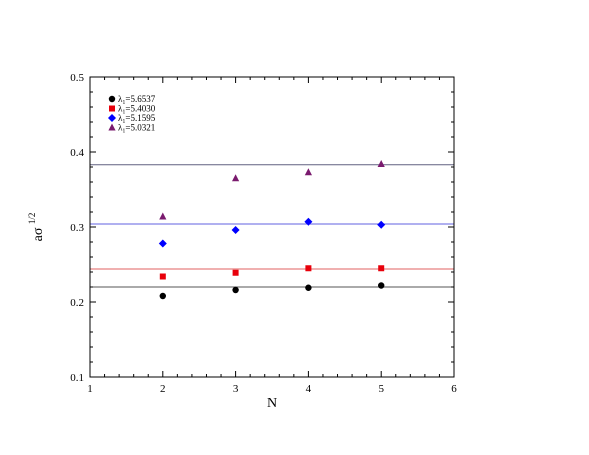  What do you see at coordinates (77, 78) in the screenshot?
I see `y-tick-label: 0.5` at bounding box center [77, 78].